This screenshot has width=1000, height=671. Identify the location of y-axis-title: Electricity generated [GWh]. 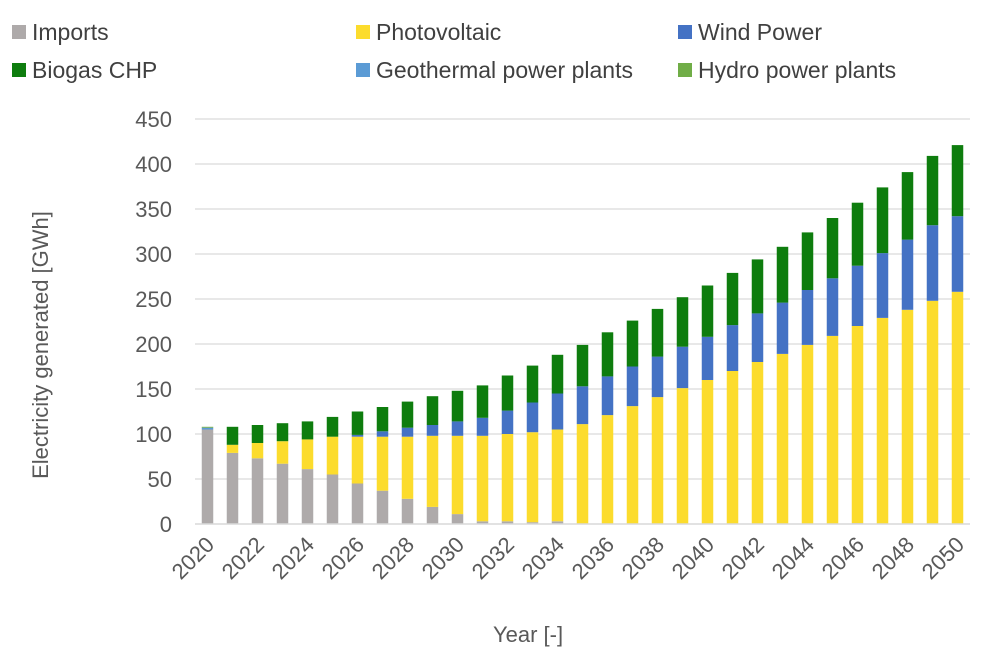
(40, 345).